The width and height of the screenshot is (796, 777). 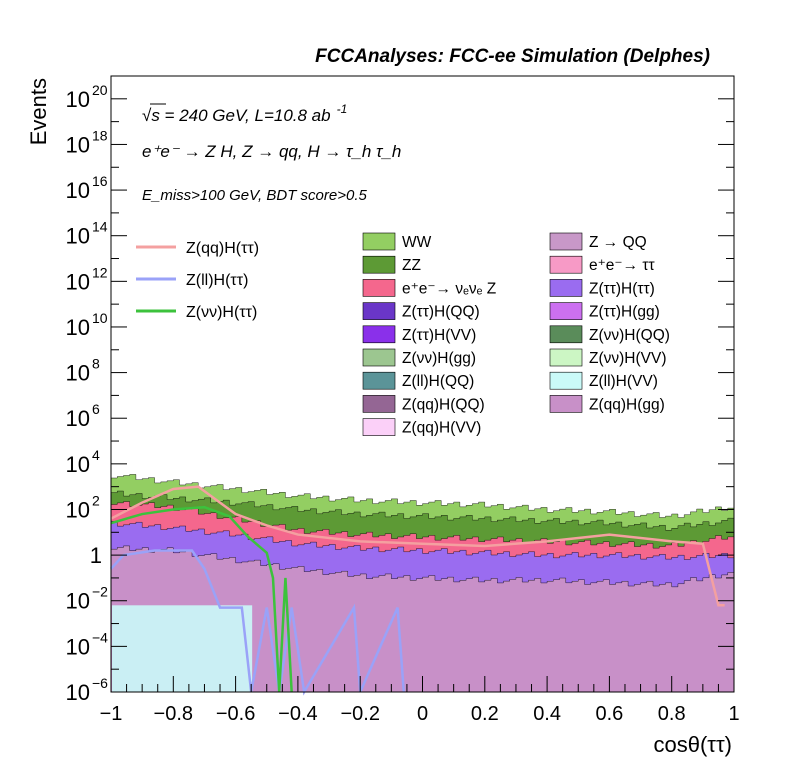 I want to click on x-tick-label: 0.4, so click(x=547, y=714).